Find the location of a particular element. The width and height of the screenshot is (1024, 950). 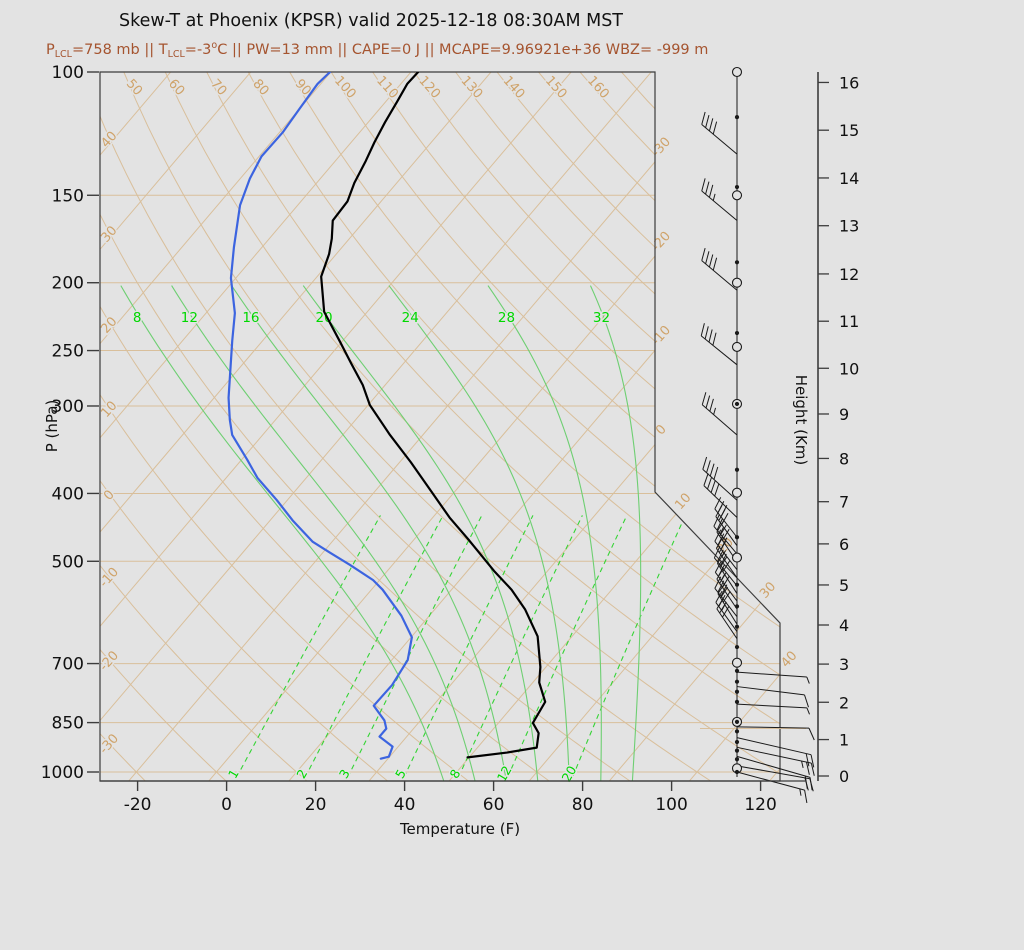

dry-adiabat-line is located at coordinates (700, 426).